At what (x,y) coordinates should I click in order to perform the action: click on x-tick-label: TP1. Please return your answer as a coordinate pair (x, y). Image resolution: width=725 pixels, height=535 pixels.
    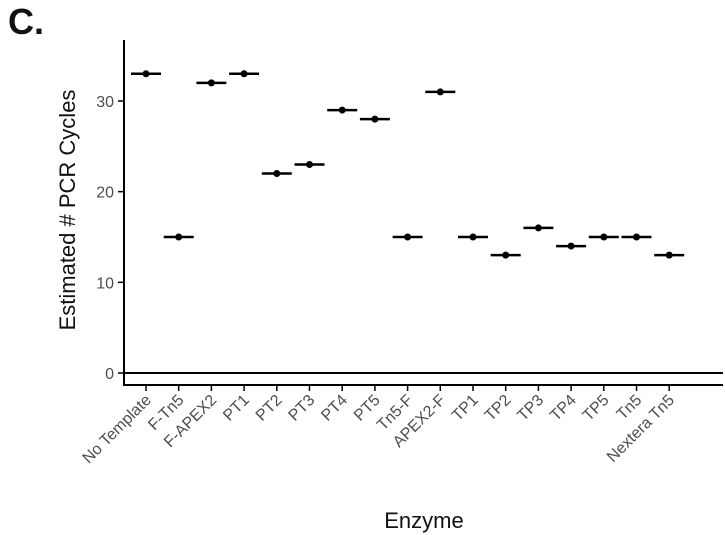
    Looking at the image, I should click on (465, 408).